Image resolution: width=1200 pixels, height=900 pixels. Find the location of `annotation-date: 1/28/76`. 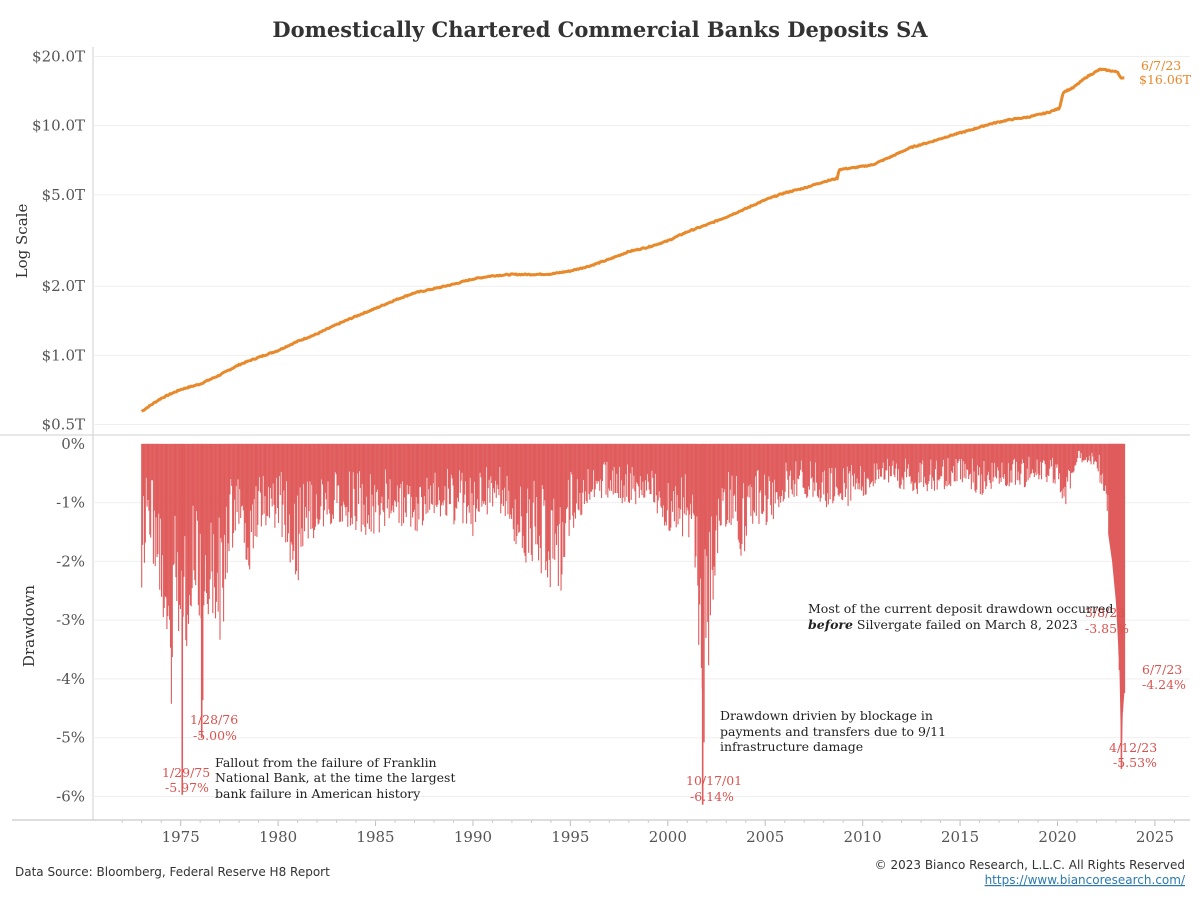

annotation-date: 1/28/76 is located at coordinates (214, 719).